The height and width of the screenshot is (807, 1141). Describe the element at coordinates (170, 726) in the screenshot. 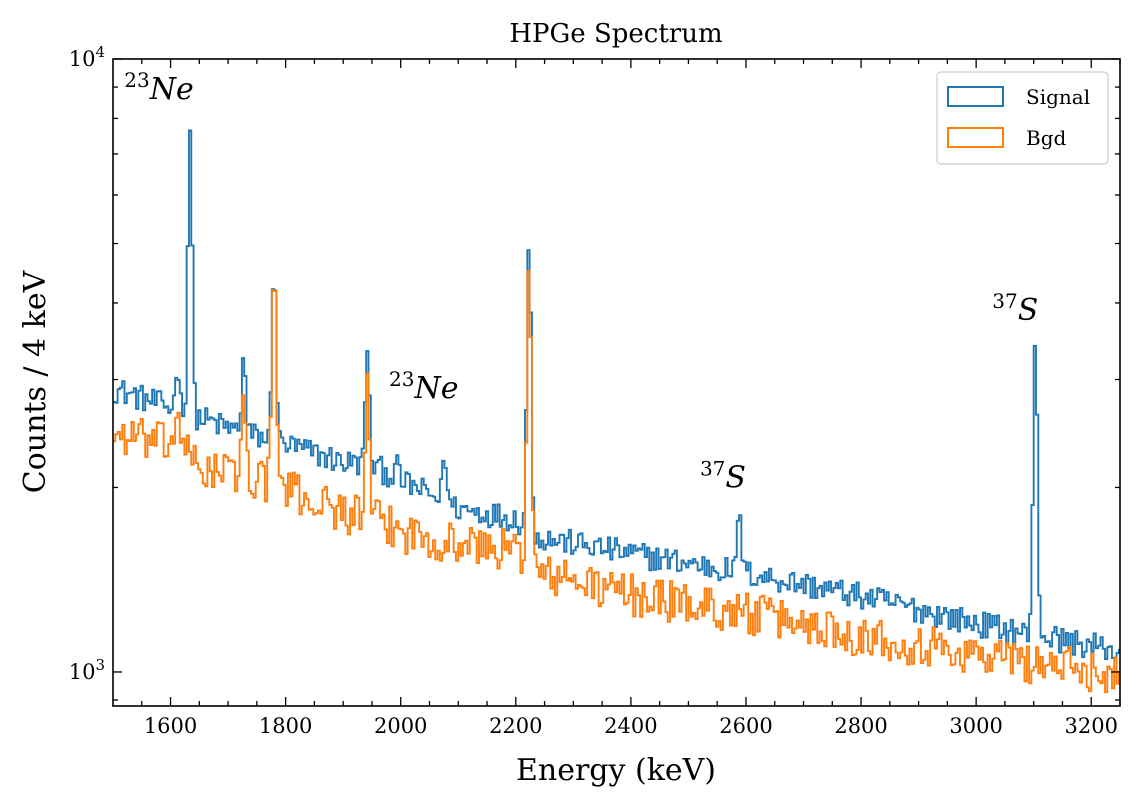

I see `x-tick-label: 1600` at that location.